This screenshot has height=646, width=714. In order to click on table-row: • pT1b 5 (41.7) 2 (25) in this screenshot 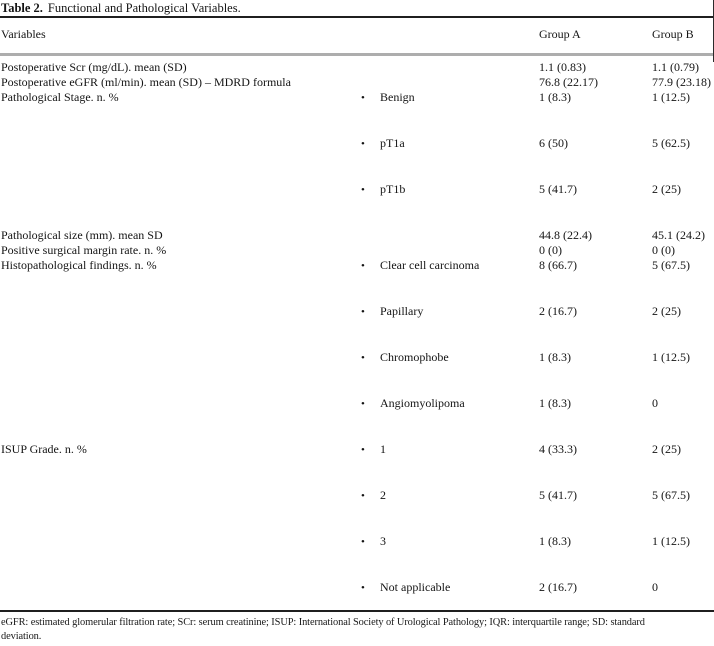, I will do `click(357, 205)`.